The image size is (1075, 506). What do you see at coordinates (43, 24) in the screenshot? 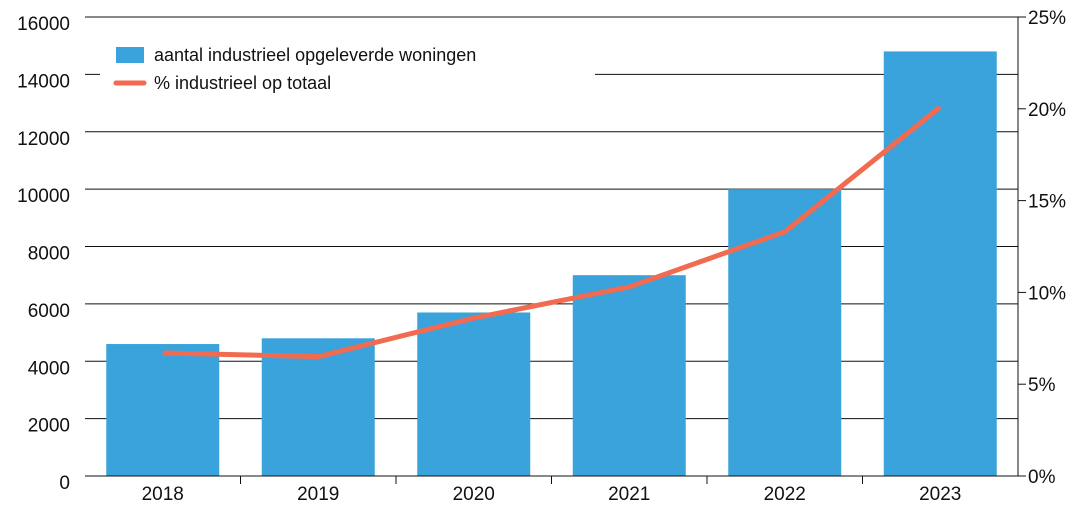
I see `y-tick-label: 16000` at bounding box center [43, 24].